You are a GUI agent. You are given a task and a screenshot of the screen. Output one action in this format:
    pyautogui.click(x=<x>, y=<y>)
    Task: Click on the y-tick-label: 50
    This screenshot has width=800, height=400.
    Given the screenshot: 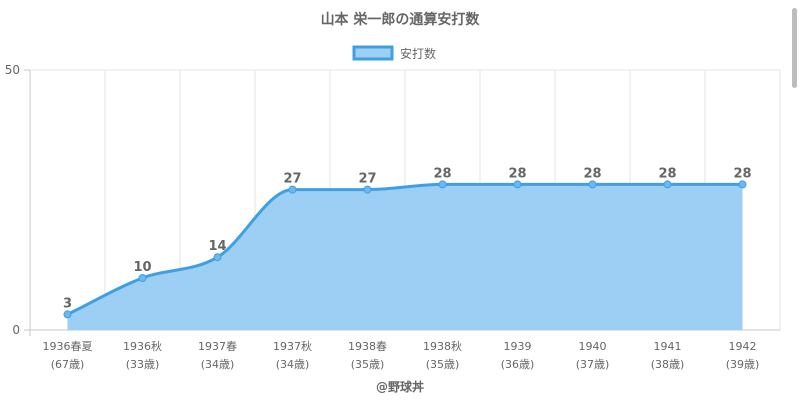 What is the action you would take?
    pyautogui.click(x=12, y=70)
    